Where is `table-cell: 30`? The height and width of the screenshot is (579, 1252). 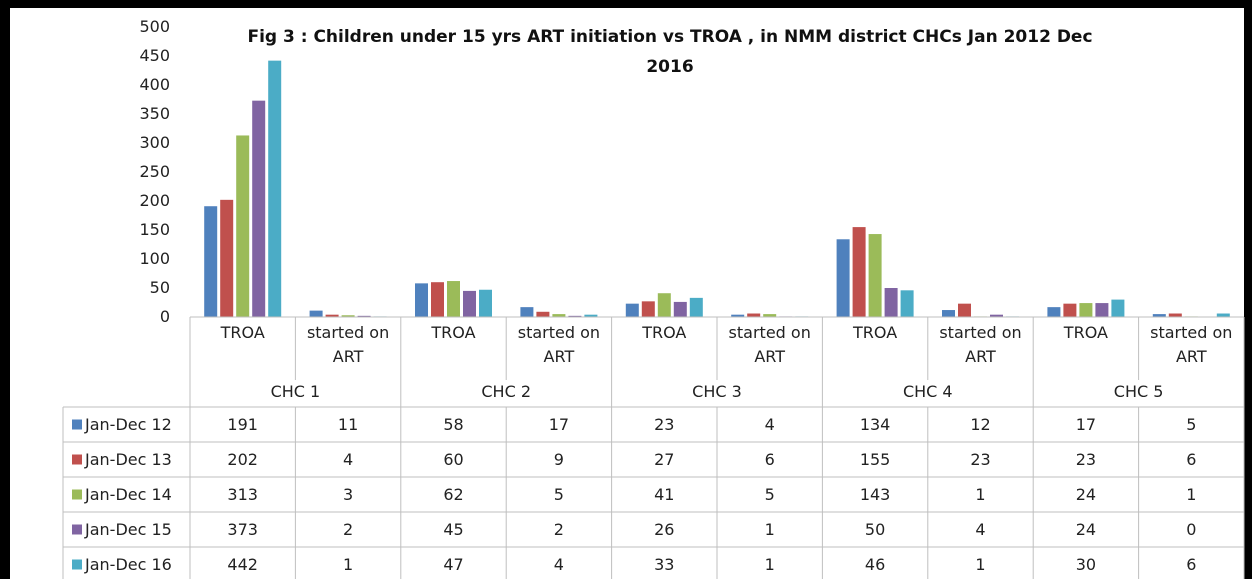 table-cell: 30 is located at coordinates (1086, 564).